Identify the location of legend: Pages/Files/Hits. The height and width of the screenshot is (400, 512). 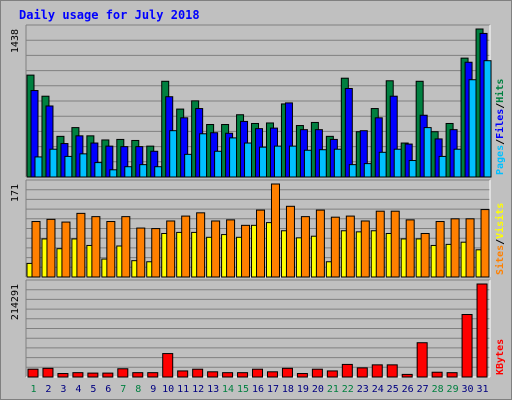
(500, 127).